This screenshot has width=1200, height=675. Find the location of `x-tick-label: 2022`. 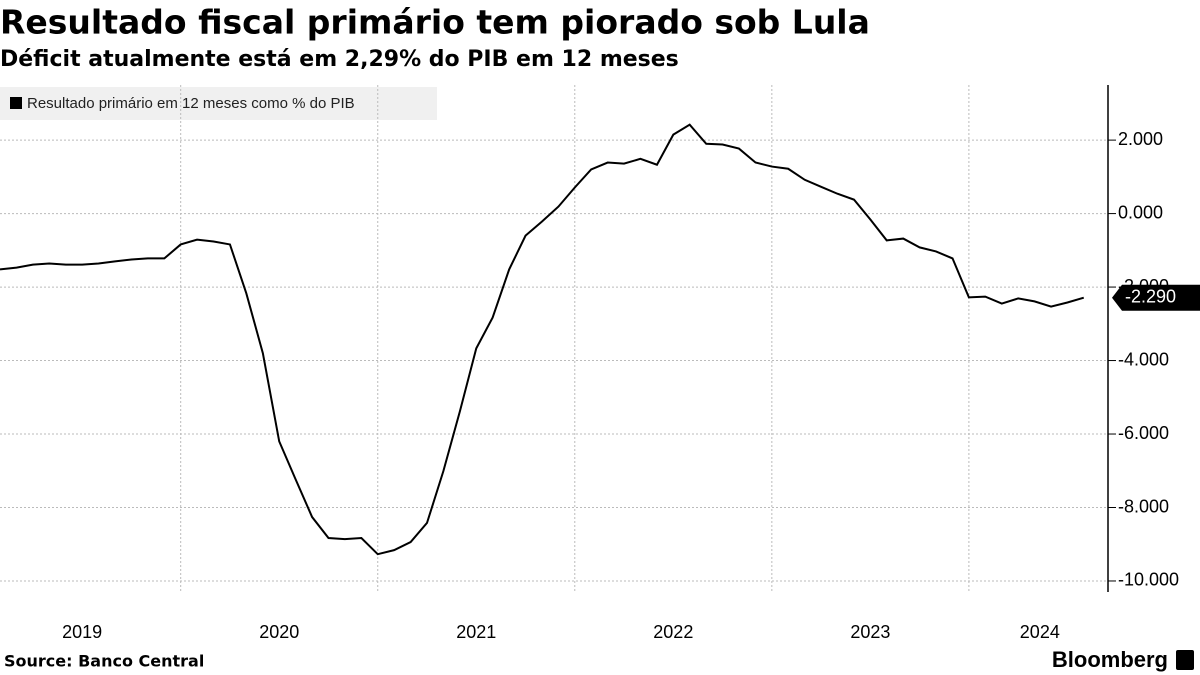

x-tick-label: 2022 is located at coordinates (673, 632).